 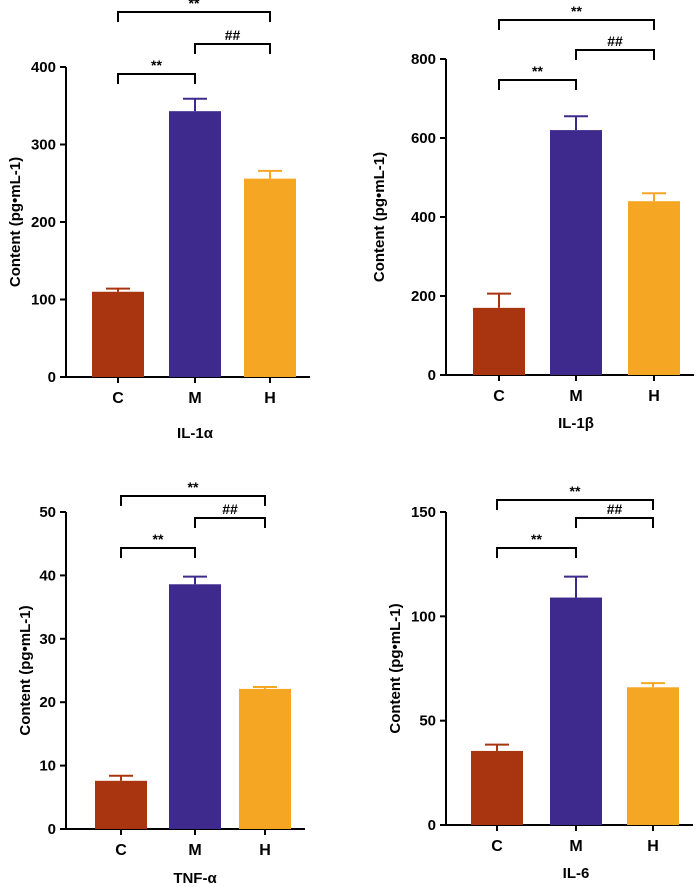 What do you see at coordinates (423, 512) in the screenshot?
I see `y-tick-label: 150` at bounding box center [423, 512].